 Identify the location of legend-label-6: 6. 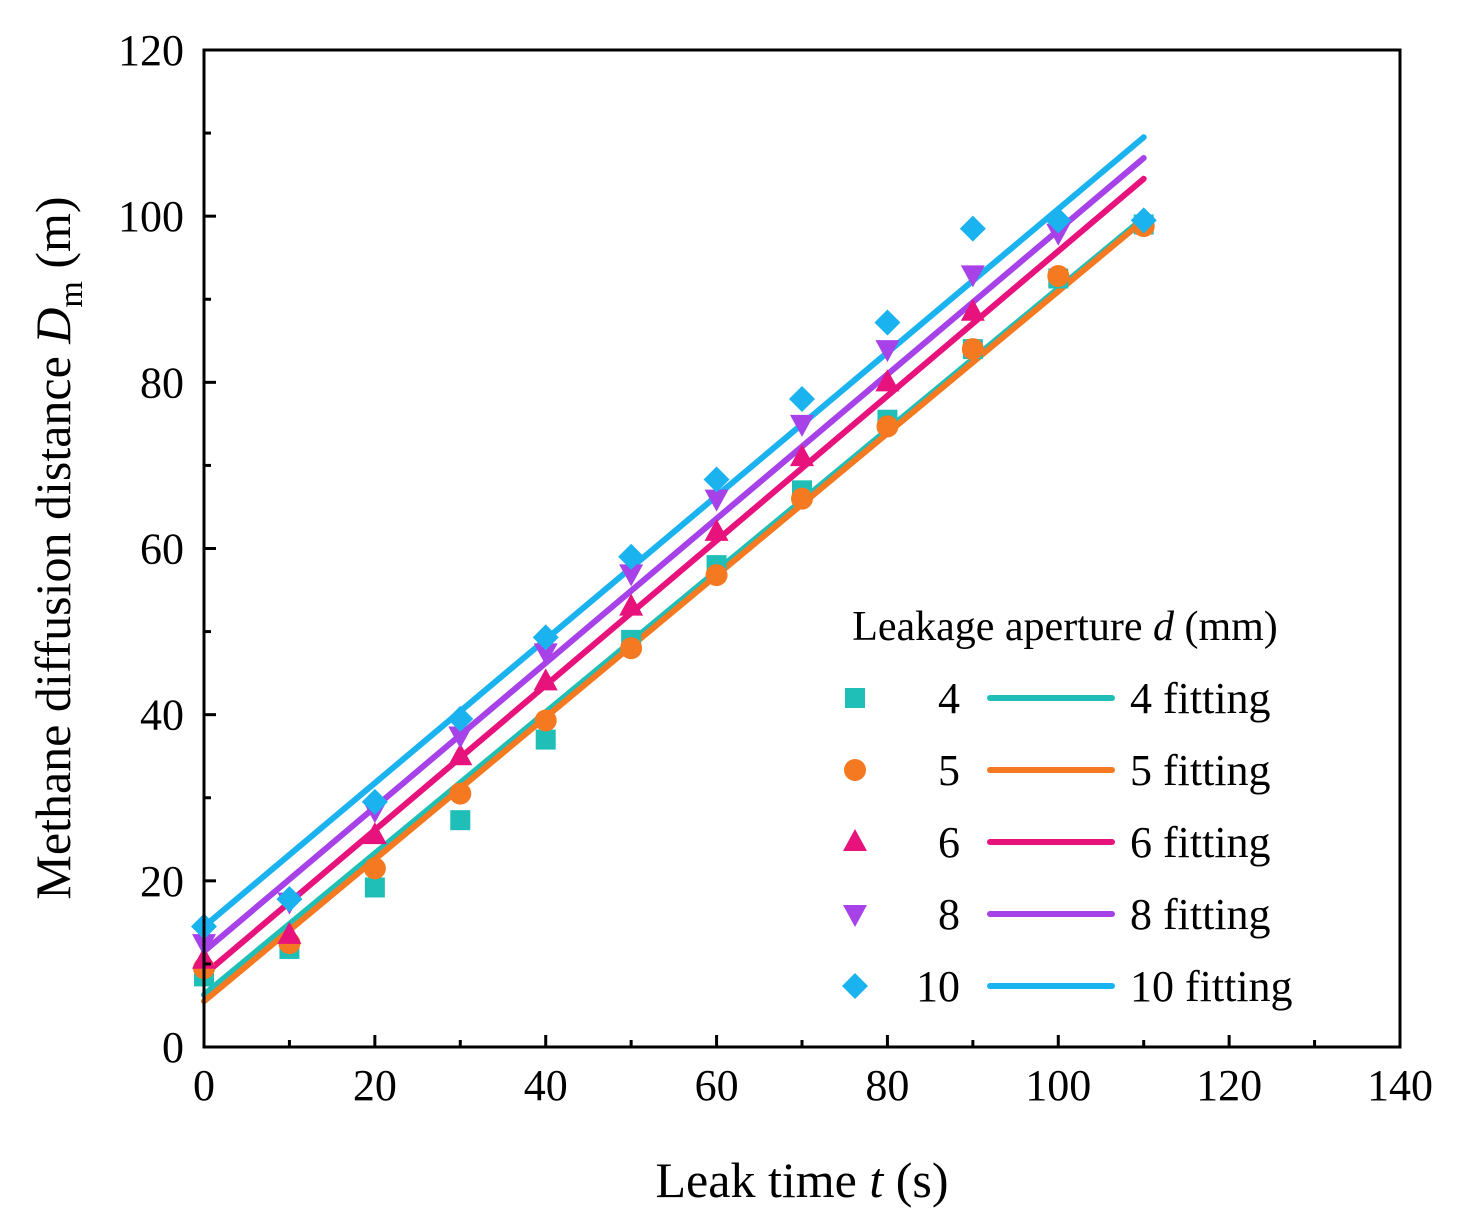
(949, 842).